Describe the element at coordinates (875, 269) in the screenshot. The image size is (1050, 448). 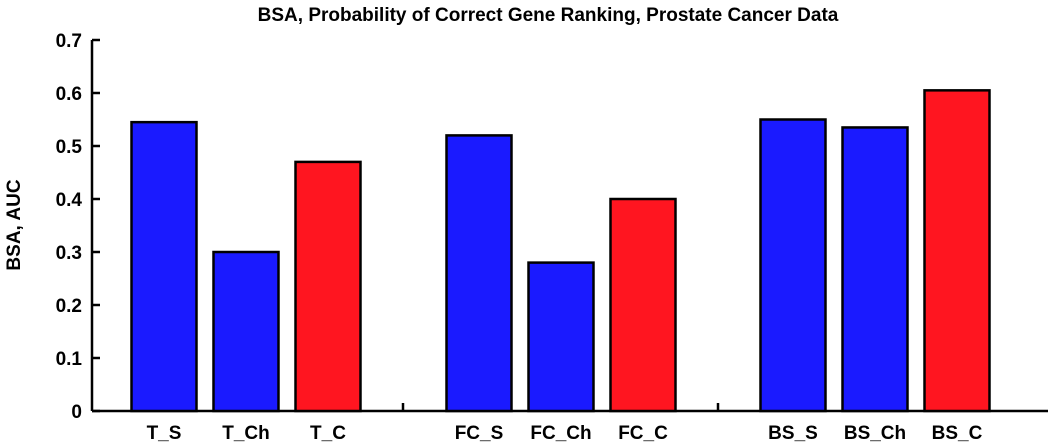
I see `bar-bs-ch` at that location.